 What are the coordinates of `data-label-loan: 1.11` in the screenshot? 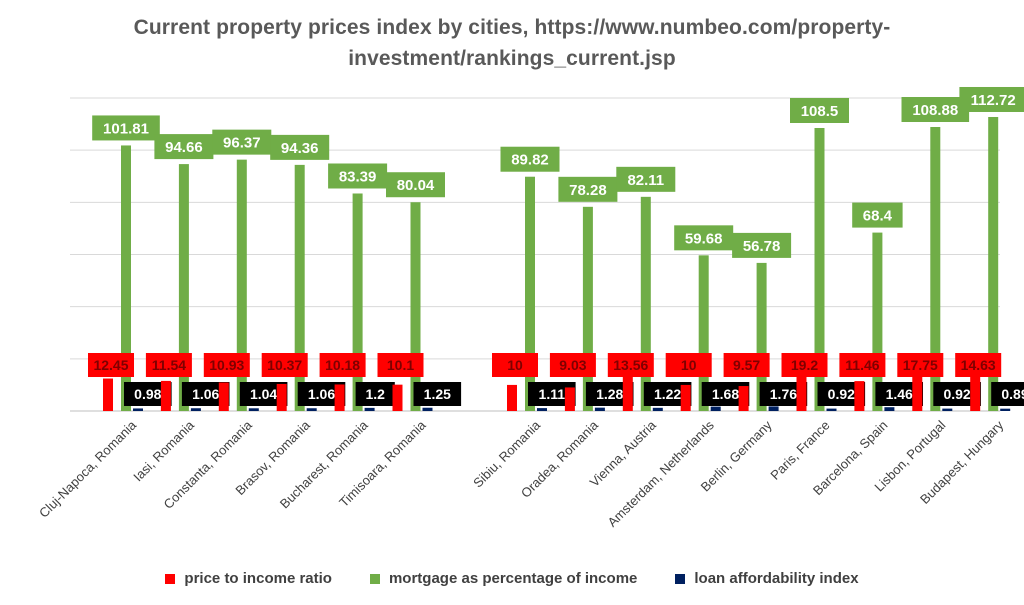 It's located at (552, 394).